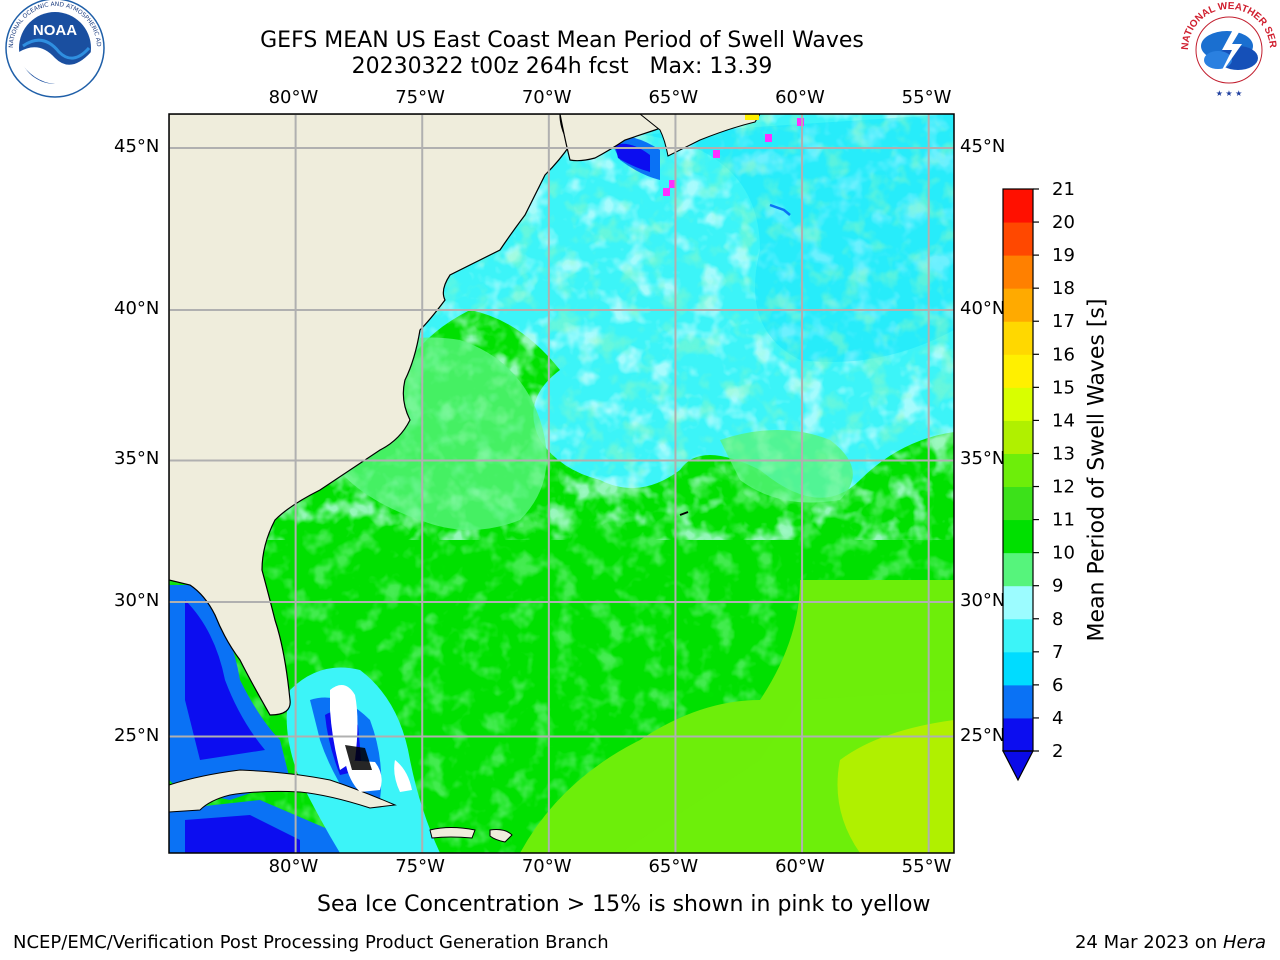 This screenshot has width=1280, height=960. Describe the element at coordinates (926, 866) in the screenshot. I see `lon-tick-label-bottom: 55°W` at that location.